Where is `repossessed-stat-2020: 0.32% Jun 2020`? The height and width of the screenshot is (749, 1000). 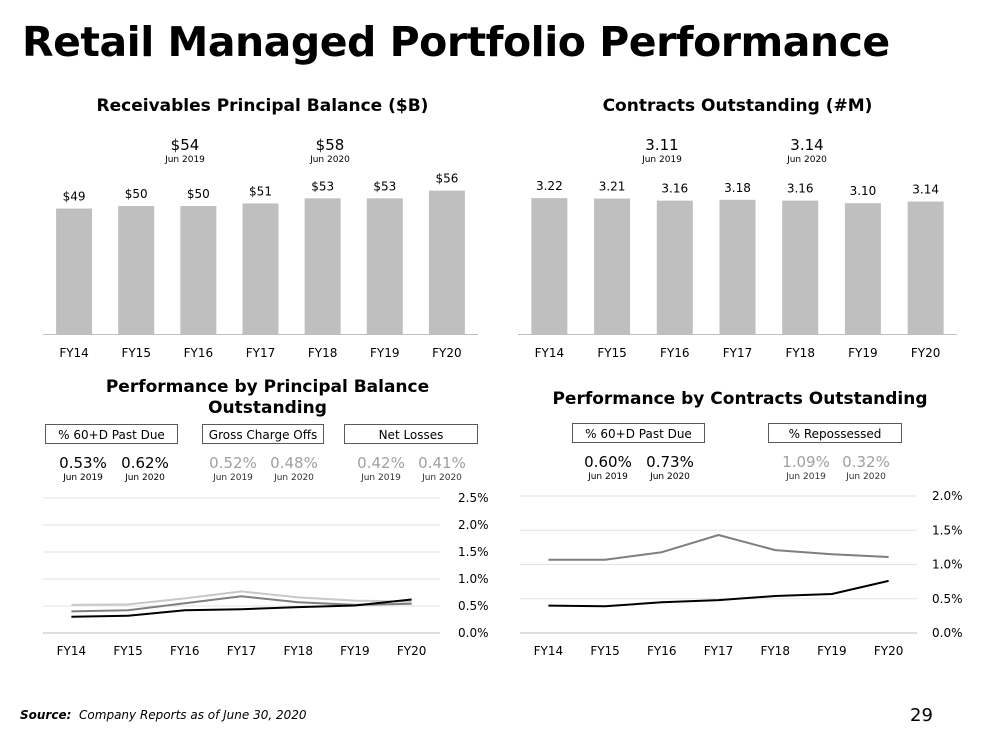 repossessed-stat-2020: 0.32% Jun 2020 is located at coordinates (866, 468).